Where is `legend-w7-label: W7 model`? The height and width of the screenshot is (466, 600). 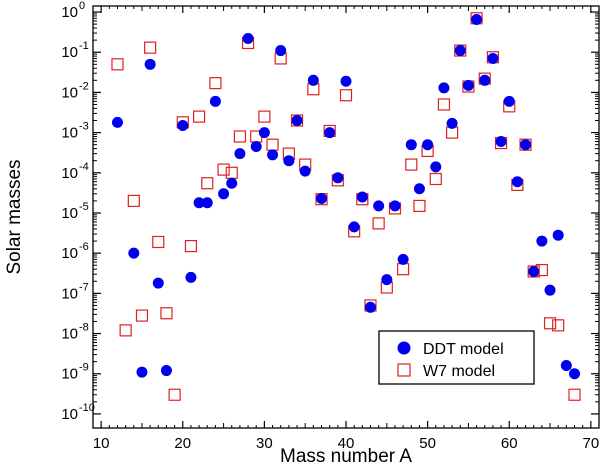
legend-w7-label: W7 model is located at coordinates (459, 371).